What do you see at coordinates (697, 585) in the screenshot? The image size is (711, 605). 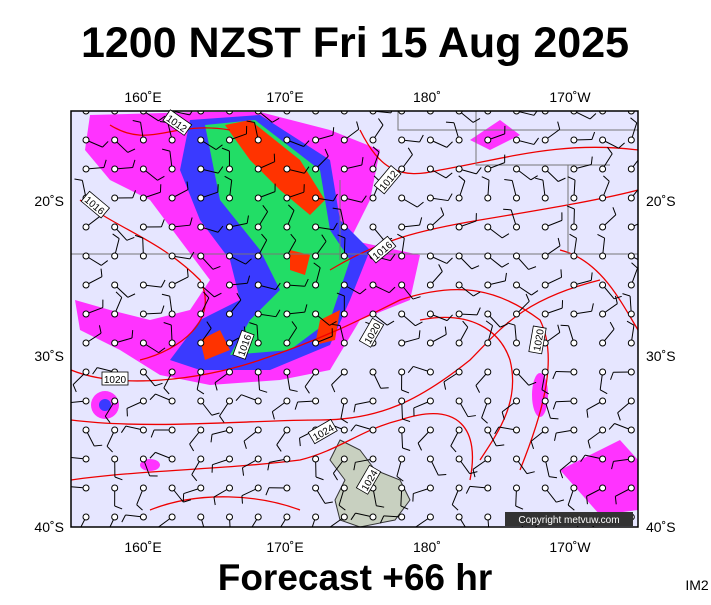 I see `image-code: IM2` at bounding box center [697, 585].